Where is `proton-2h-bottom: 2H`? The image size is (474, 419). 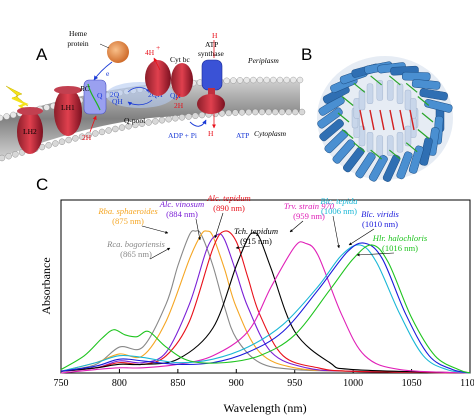 proton-2h-bottom: 2H is located at coordinates (87, 137).